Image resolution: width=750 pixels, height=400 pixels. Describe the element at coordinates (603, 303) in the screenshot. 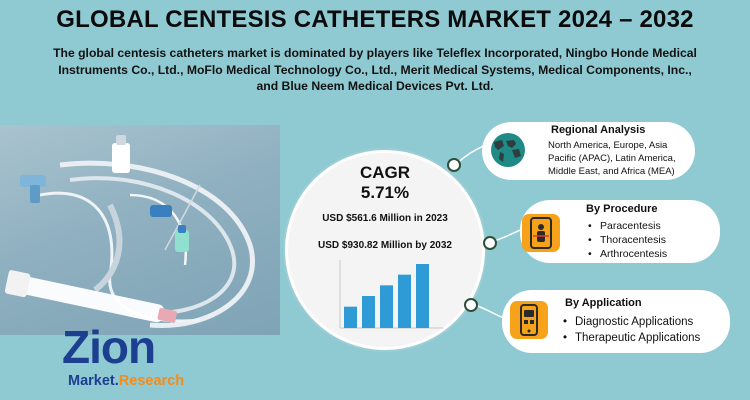

I see `by-application-title: By Application` at that location.